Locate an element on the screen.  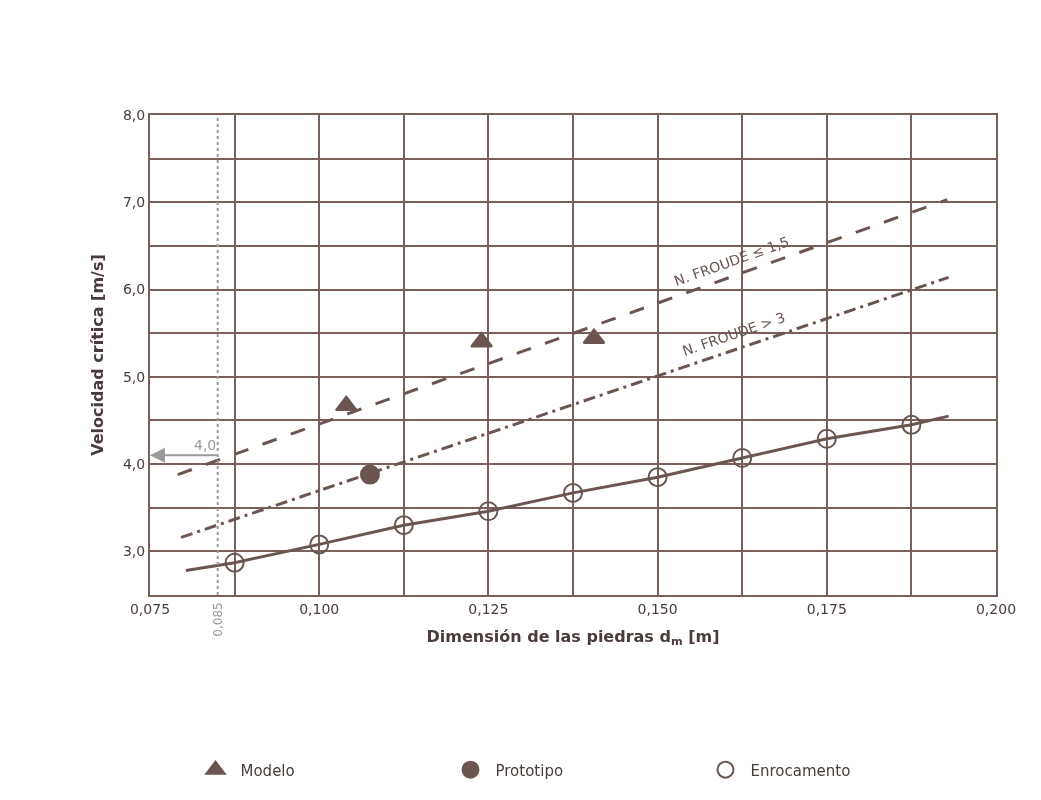
x-tick-label: 0,200 is located at coordinates (996, 608).